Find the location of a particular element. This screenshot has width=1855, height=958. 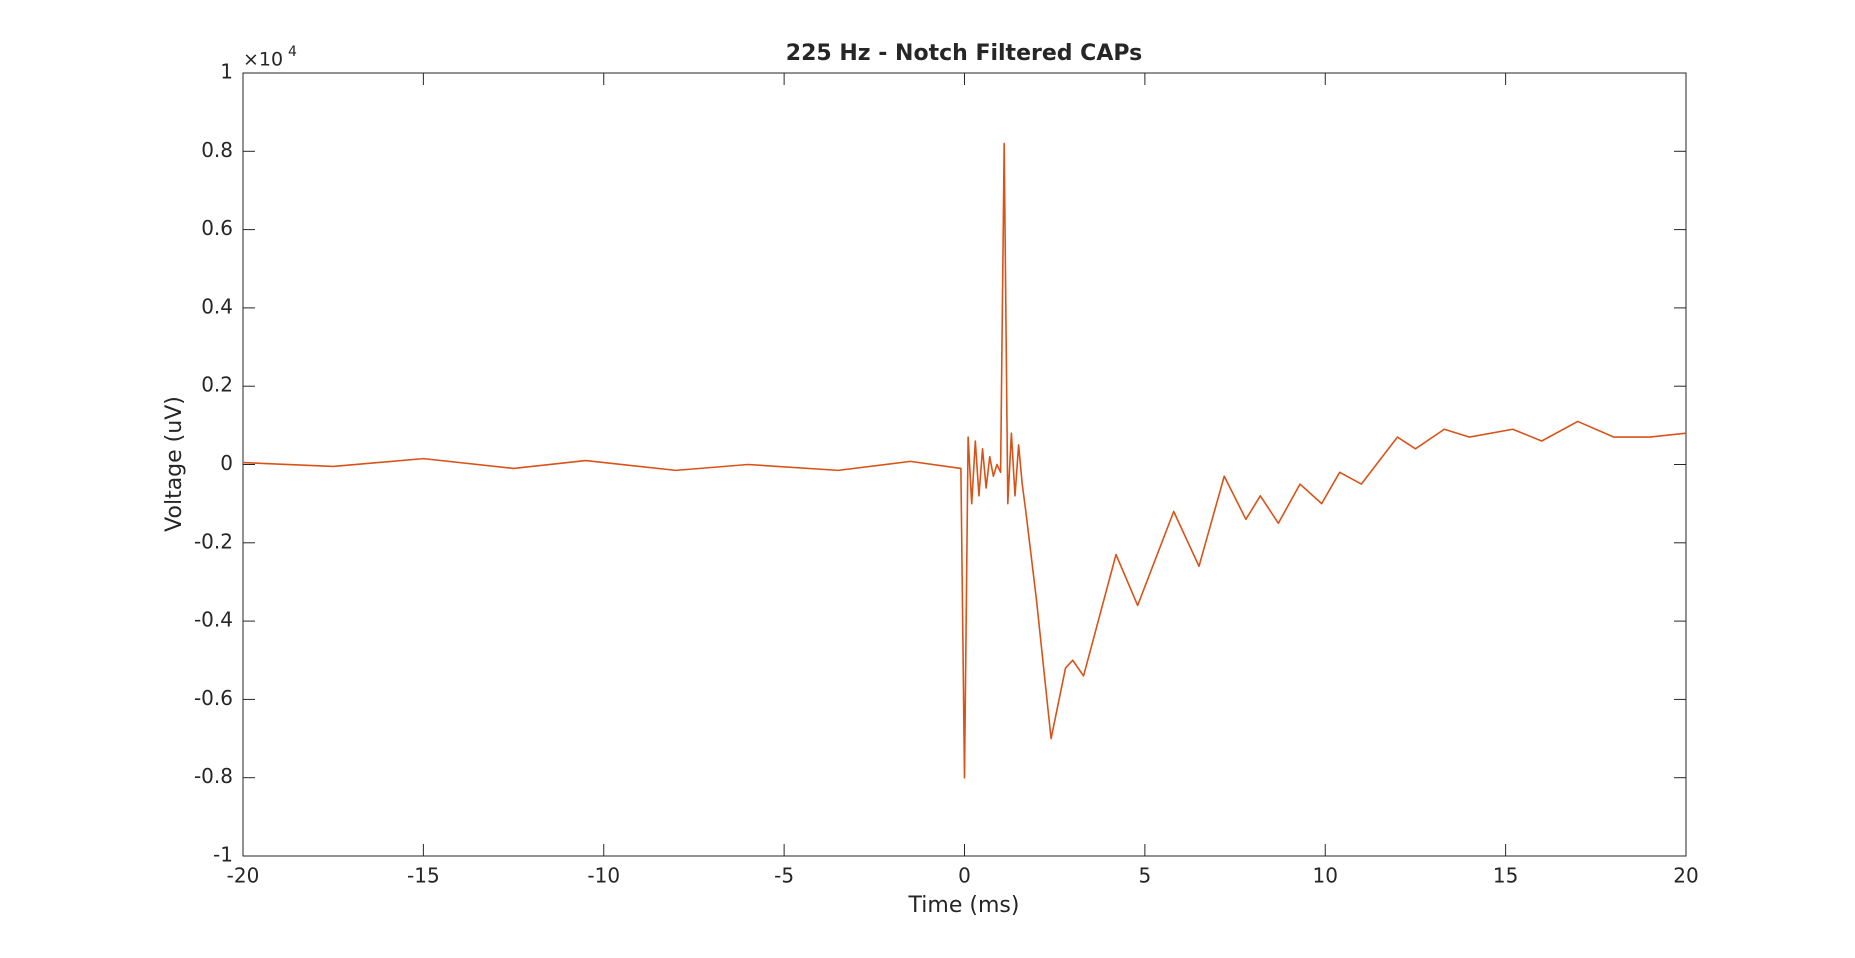

y-tick-label: 0.8 is located at coordinates (217, 150).